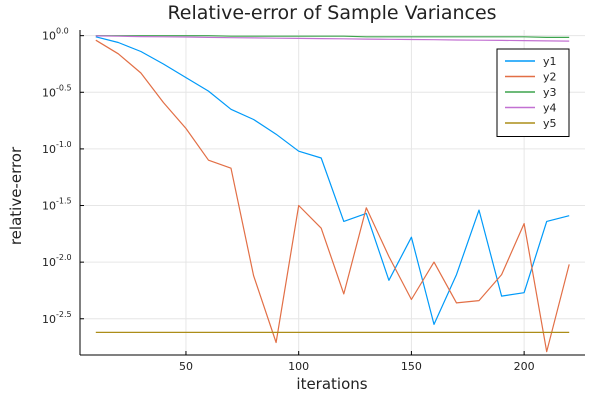 The image size is (600, 405). Describe the element at coordinates (524, 366) in the screenshot. I see `x-tick-label: 200` at that location.